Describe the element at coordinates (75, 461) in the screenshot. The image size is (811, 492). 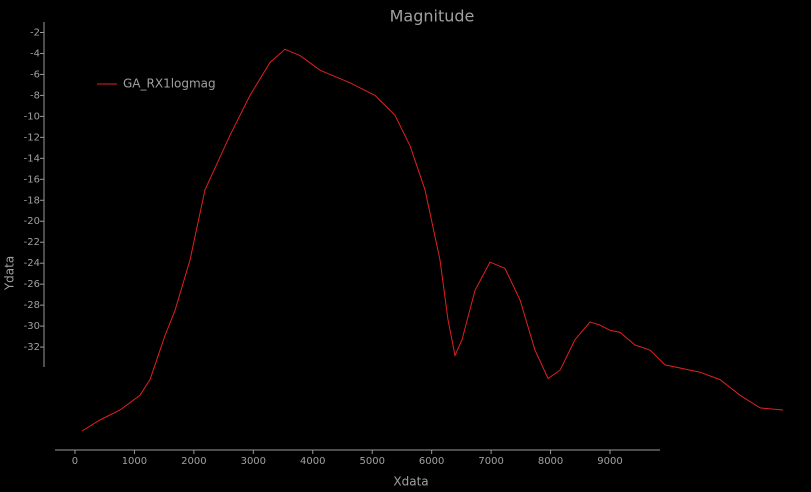
I see `x-tick-label: 0` at that location.